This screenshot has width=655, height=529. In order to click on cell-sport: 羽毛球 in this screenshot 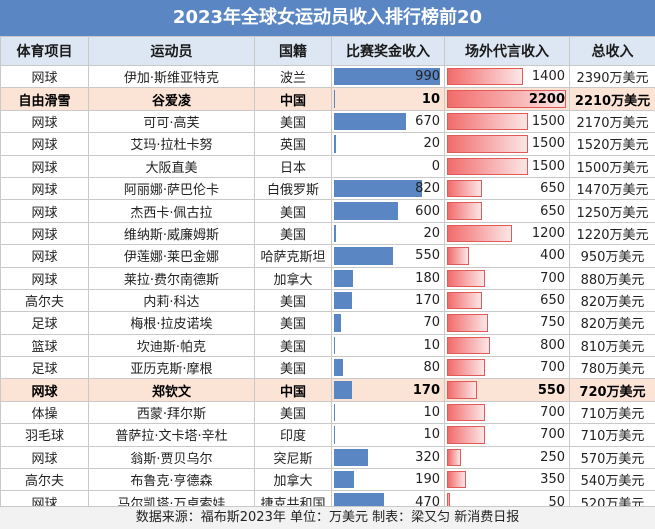, I will do `click(45, 435)`.